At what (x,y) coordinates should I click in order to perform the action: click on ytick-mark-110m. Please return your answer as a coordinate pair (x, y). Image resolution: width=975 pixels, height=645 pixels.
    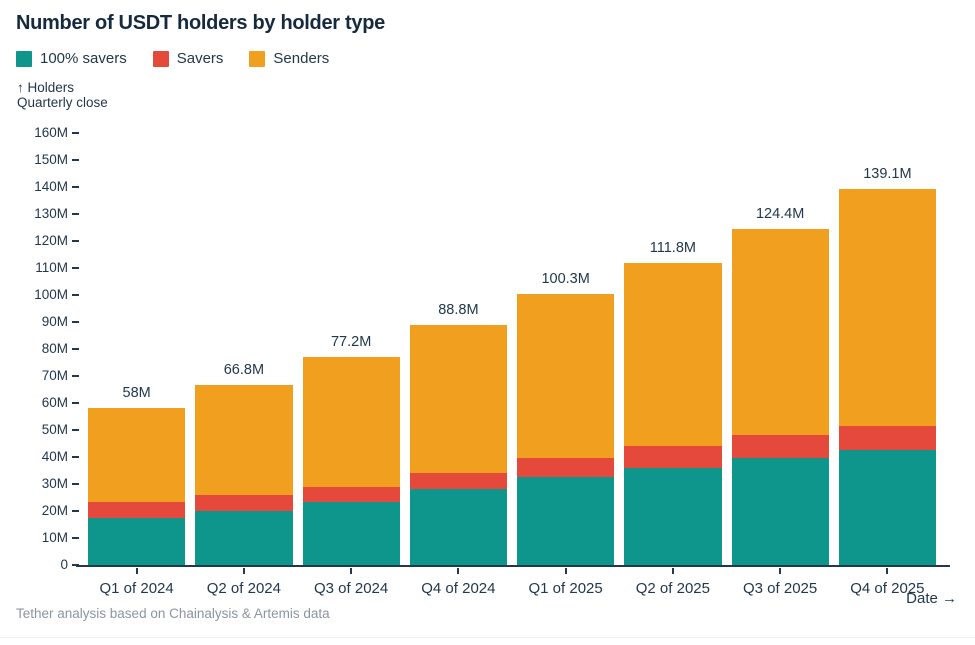
    Looking at the image, I should click on (75, 268).